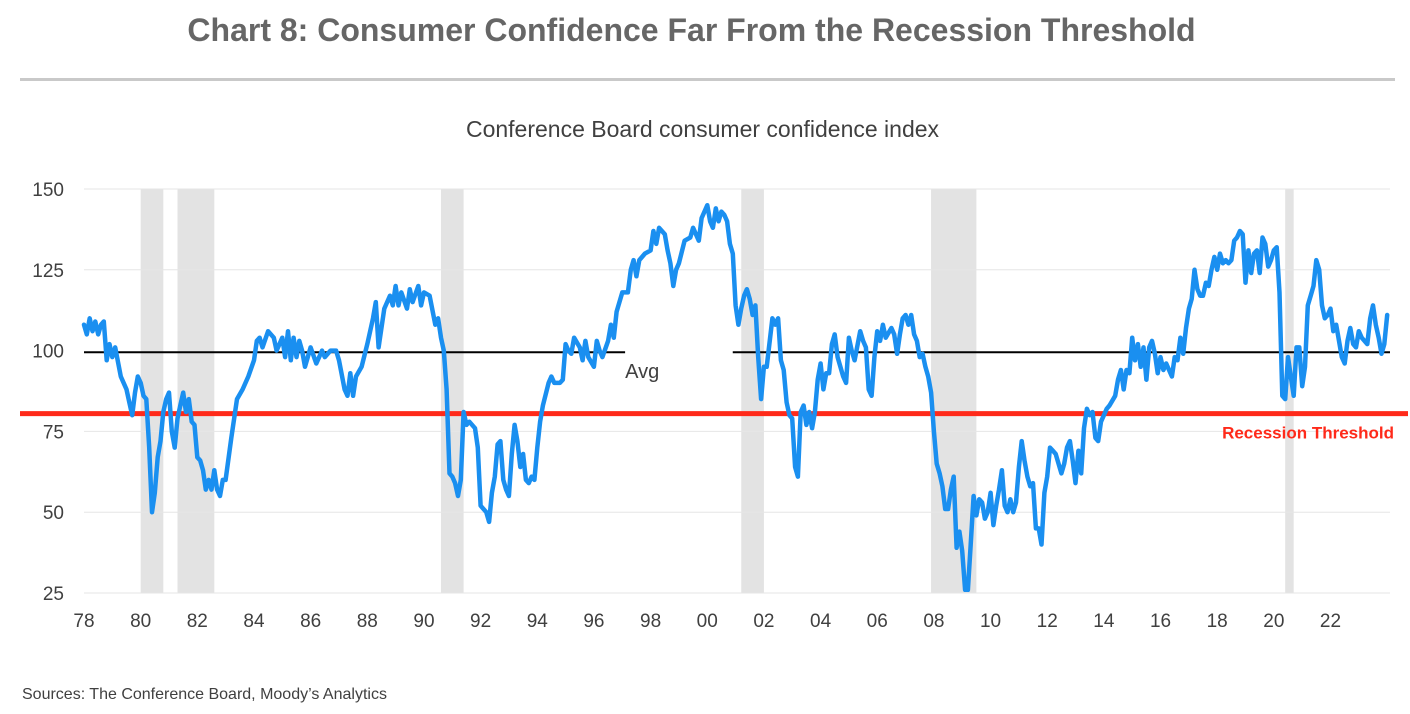  What do you see at coordinates (140, 621) in the screenshot?
I see `x-tick-label: 80` at bounding box center [140, 621].